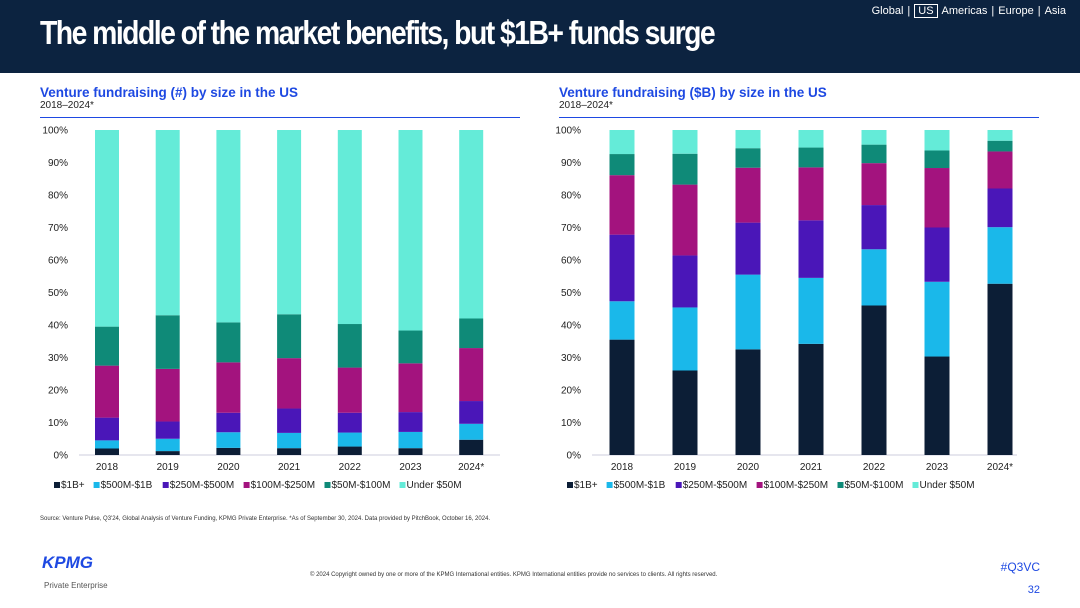 Image resolution: width=1080 pixels, height=608 pixels. What do you see at coordinates (748, 467) in the screenshot?
I see `x-tick-label: 2020` at bounding box center [748, 467].